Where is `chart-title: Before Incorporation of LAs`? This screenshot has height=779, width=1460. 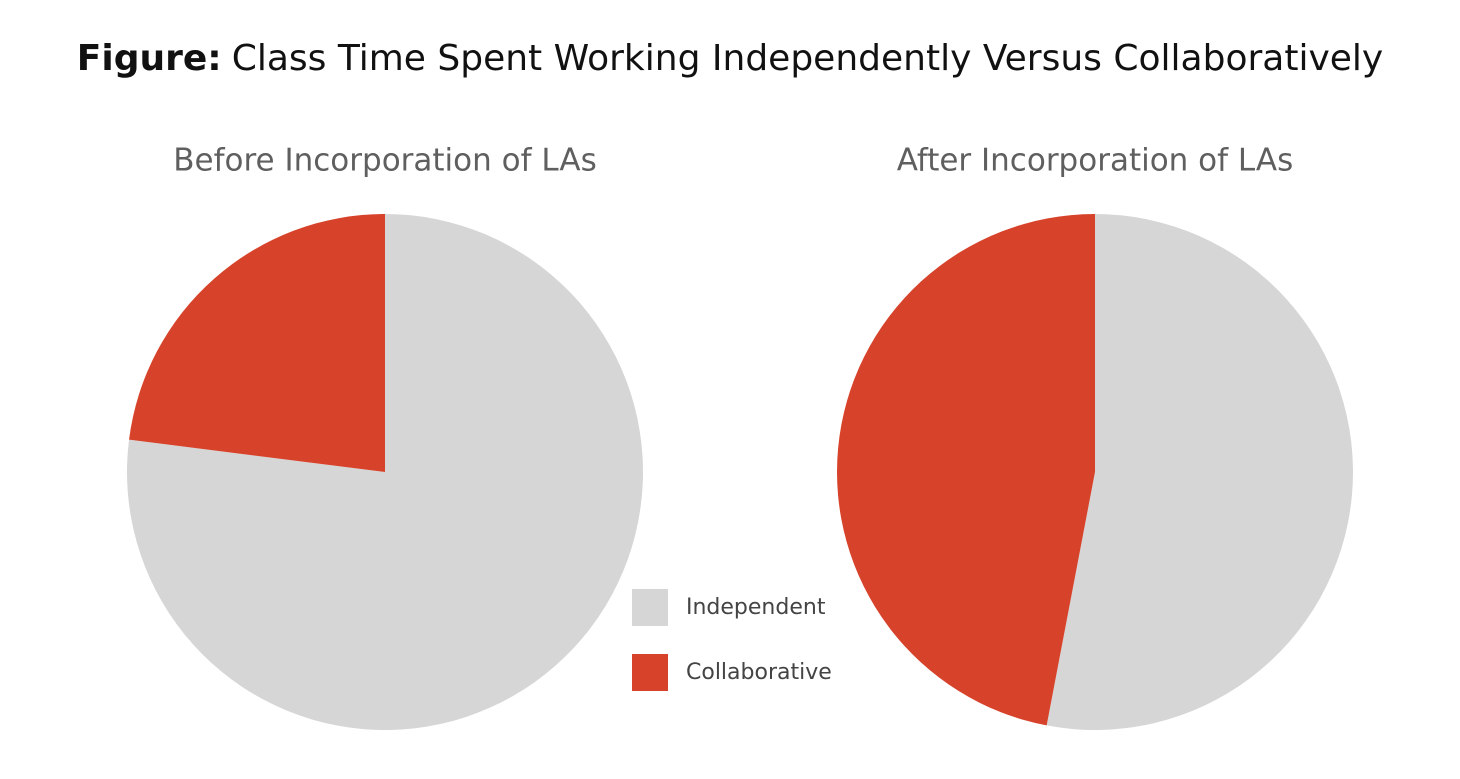
chart-title: Before Incorporation of LAs is located at coordinates (384, 161).